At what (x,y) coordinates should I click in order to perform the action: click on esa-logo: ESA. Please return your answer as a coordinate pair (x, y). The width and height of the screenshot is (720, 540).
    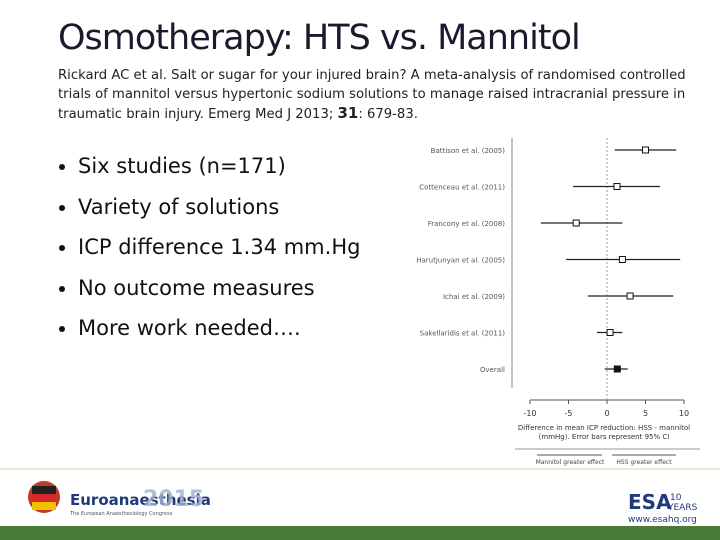
    Looking at the image, I should click on (650, 502).